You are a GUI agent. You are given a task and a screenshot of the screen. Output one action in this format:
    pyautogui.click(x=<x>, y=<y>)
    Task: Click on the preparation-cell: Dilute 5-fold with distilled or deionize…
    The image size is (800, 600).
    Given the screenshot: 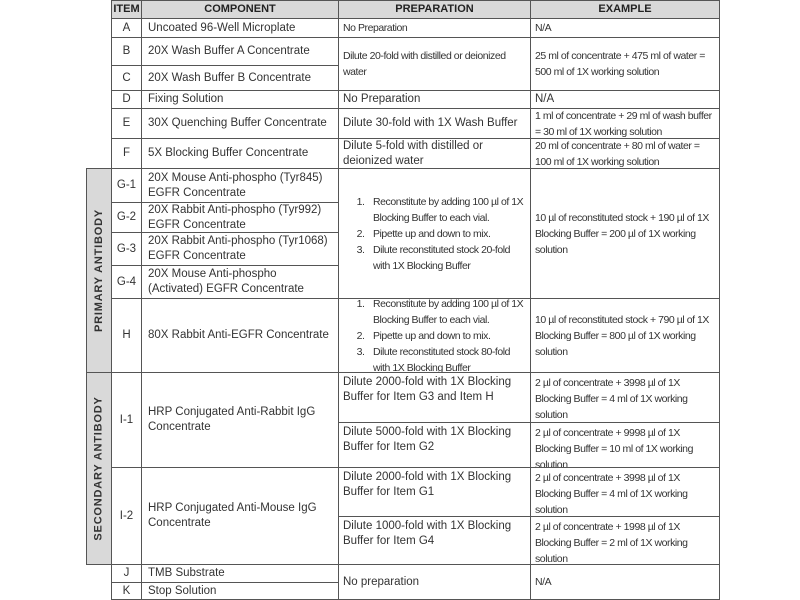 What is the action you would take?
    pyautogui.click(x=434, y=153)
    